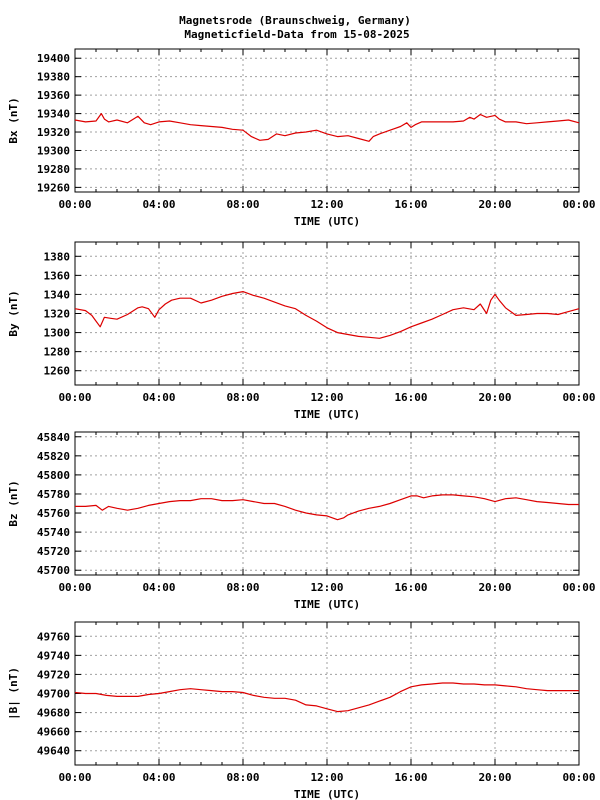 The height and width of the screenshot is (800, 600). Describe the element at coordinates (295, 20) in the screenshot. I see `chart-title-line-1: Magnetsrode (Braunschweig, Germany)` at that location.